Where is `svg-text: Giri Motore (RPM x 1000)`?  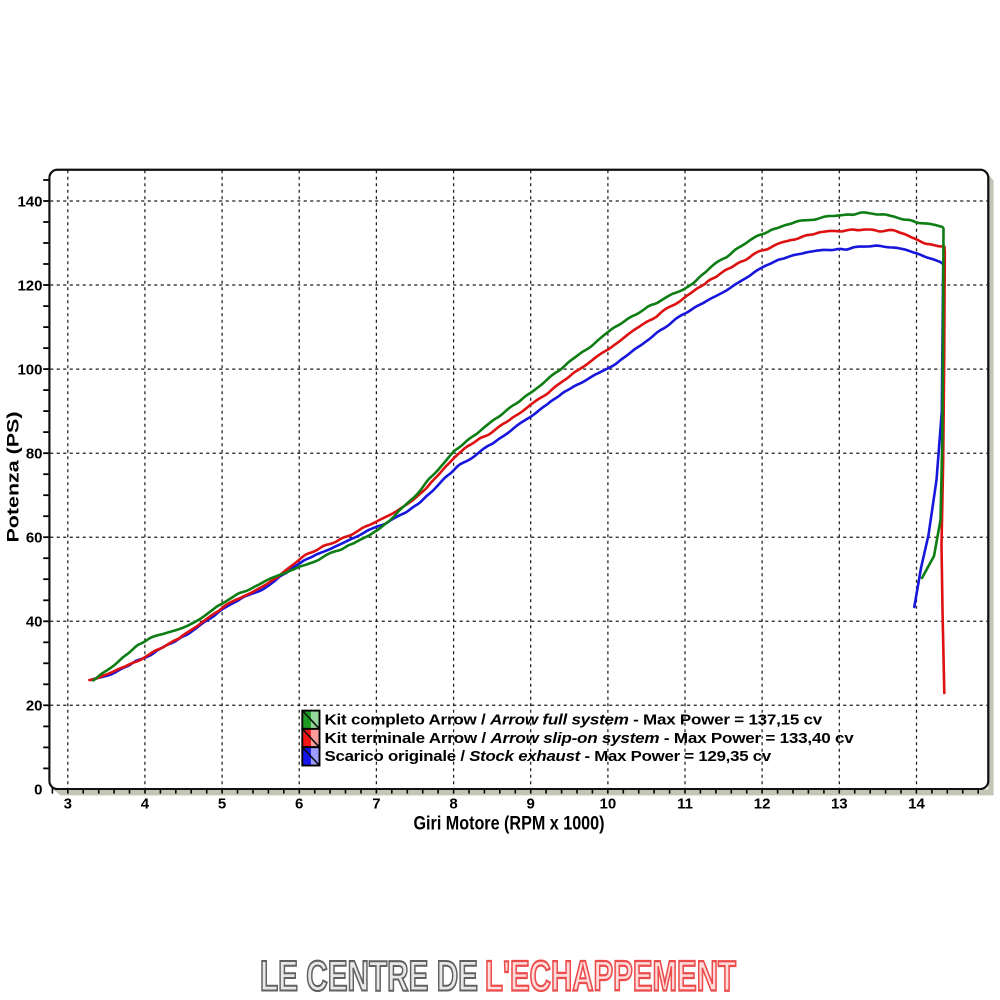 svg-text: Giri Motore (RPM x 1000) is located at coordinates (509, 824).